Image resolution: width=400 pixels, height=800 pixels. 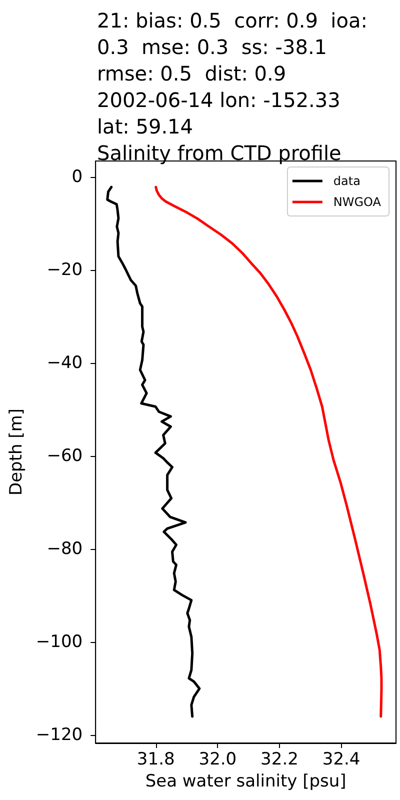 I want to click on legend-label: data, so click(x=346, y=181).